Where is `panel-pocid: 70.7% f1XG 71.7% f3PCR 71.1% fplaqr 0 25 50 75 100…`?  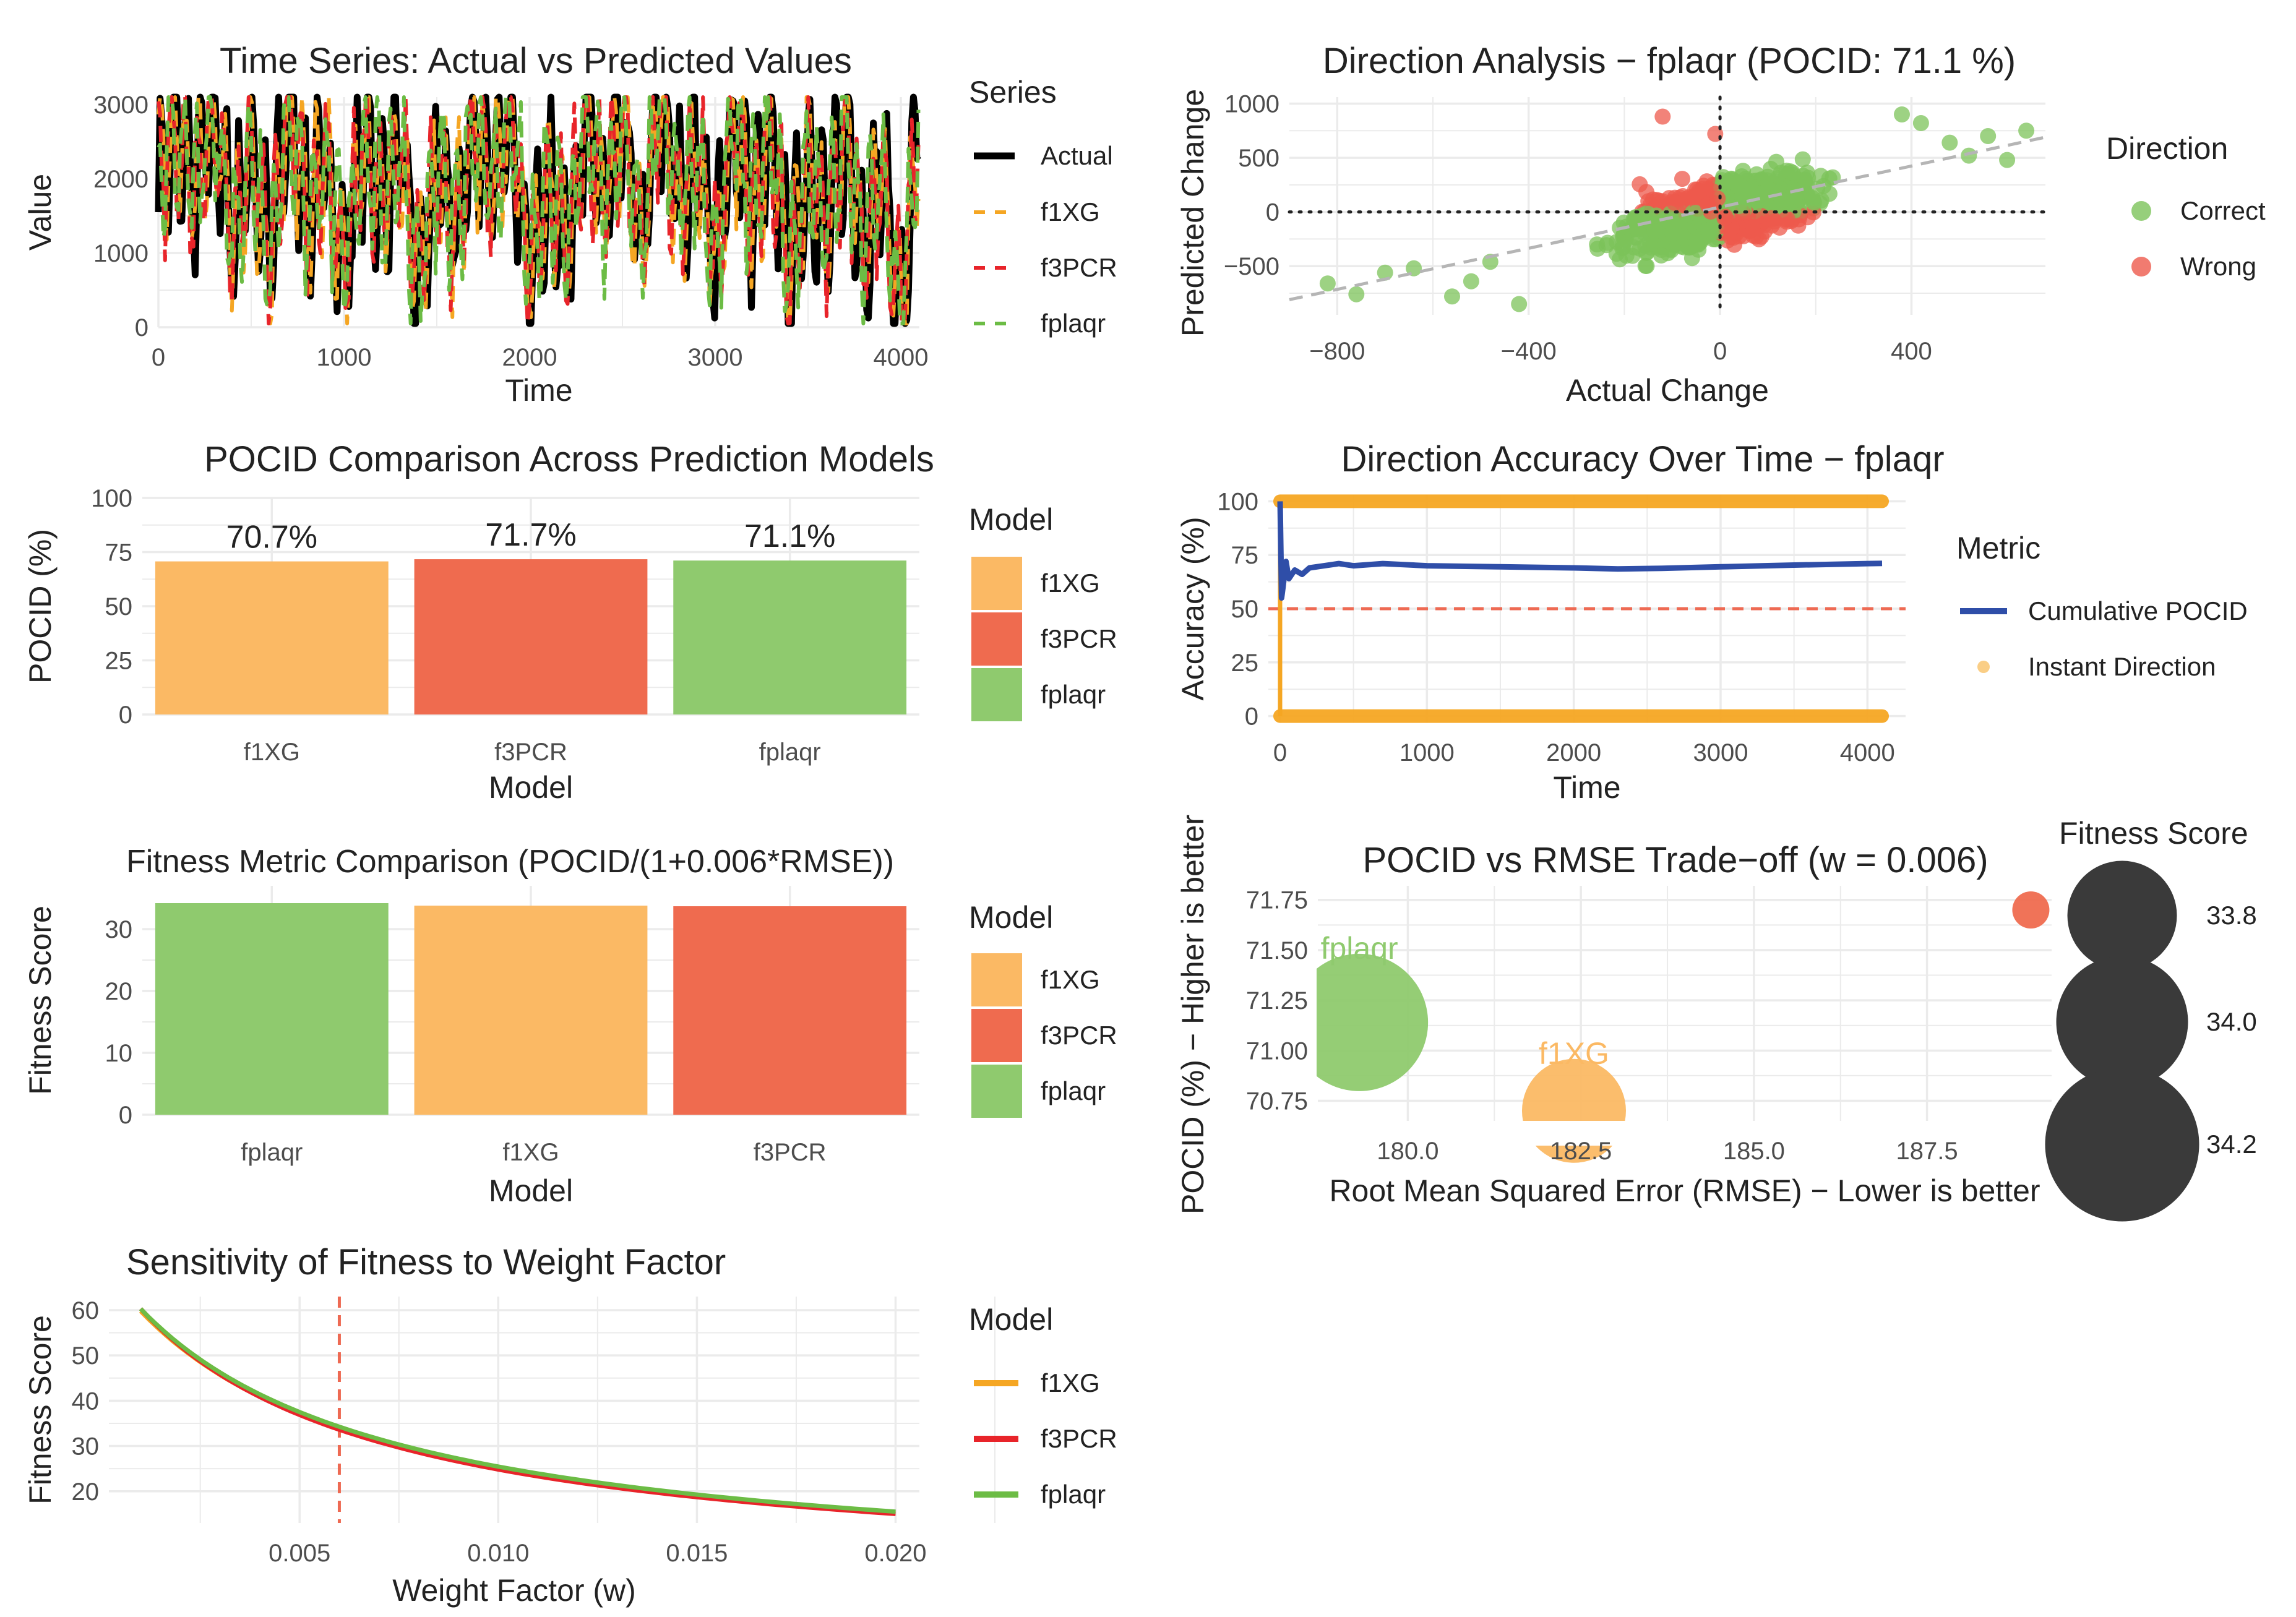
panel-pocid: 70.7% f1XG 71.7% f3PCR 71.1% fplaqr 0 25 50 75 100… is located at coordinates (479, 622).